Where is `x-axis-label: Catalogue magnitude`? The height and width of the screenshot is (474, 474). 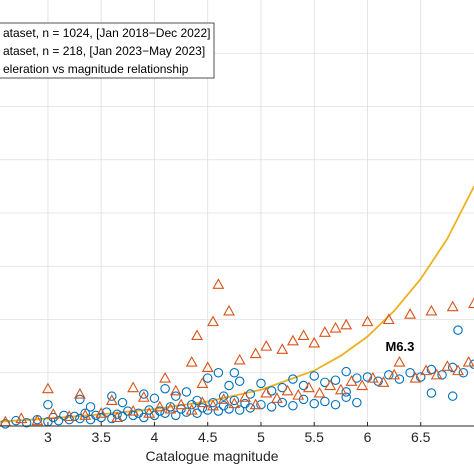 x-axis-label: Catalogue magnitude is located at coordinates (211, 456).